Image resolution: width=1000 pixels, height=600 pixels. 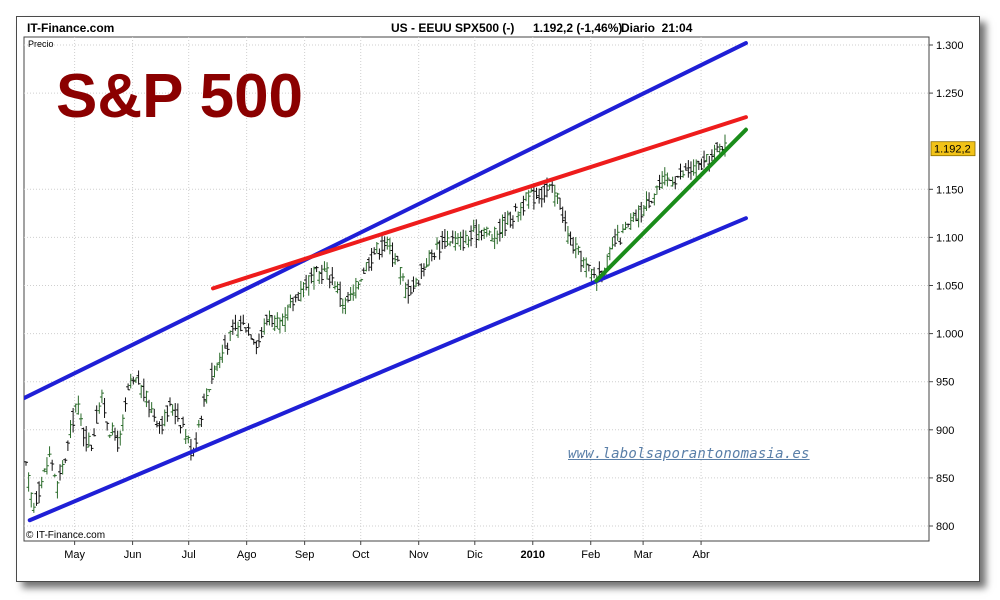 I want to click on y-tick-label: 1.150, so click(x=950, y=190).